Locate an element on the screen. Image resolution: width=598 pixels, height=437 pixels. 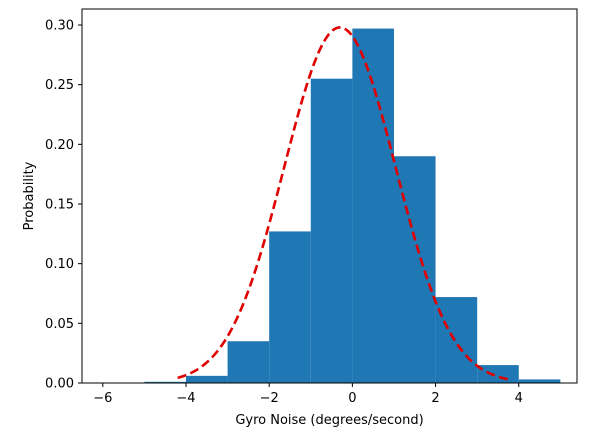
x-tick-label: −6 is located at coordinates (102, 398).